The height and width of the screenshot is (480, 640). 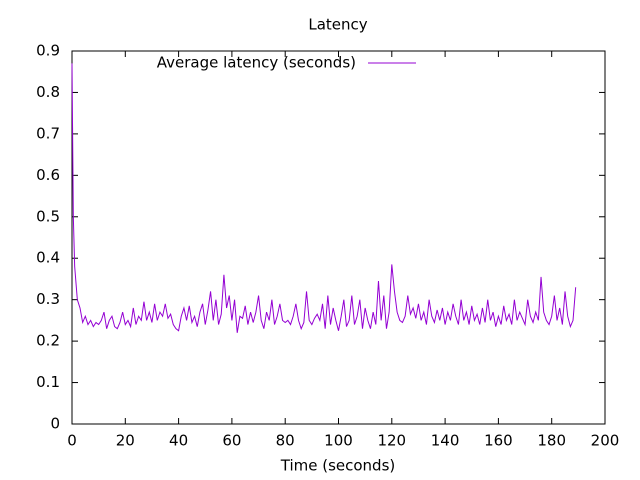 What do you see at coordinates (48, 216) in the screenshot?
I see `y-tick-label: 0.5` at bounding box center [48, 216].